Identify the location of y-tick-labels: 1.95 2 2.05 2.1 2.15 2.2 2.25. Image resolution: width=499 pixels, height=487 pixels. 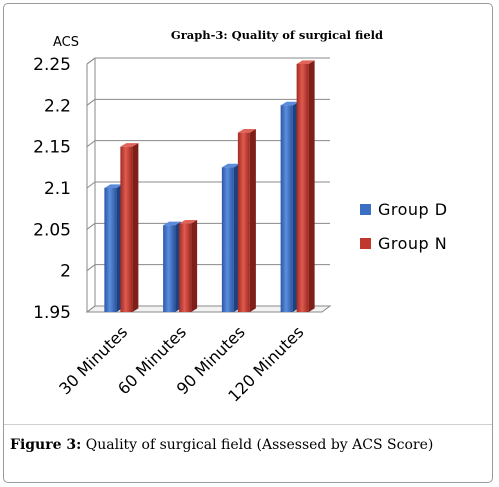
(52, 189).